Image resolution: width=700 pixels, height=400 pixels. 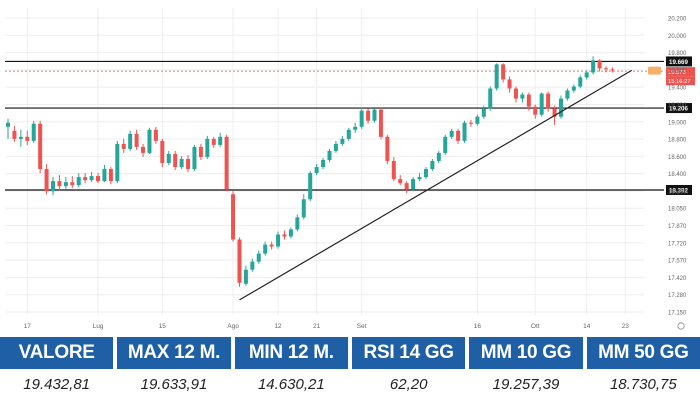 What do you see at coordinates (643, 384) in the screenshot?
I see `stat-value: 18.730,75` at bounding box center [643, 384].